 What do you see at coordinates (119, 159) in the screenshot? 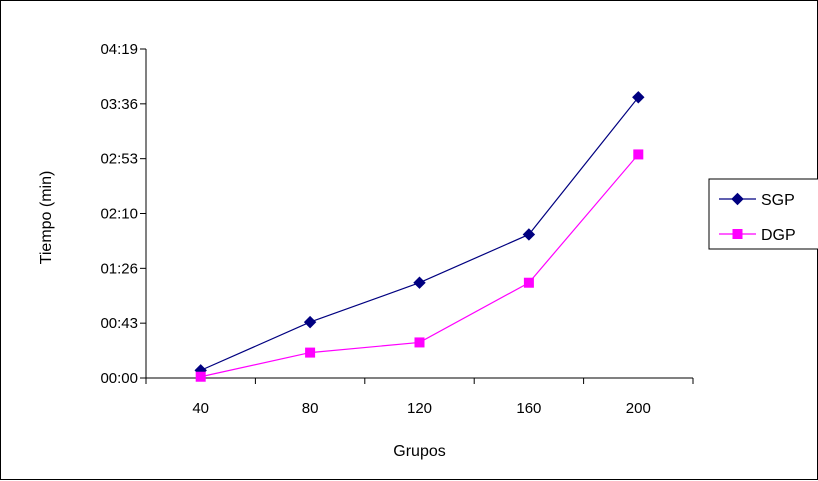
I see `y-tick-label: 02:53` at bounding box center [119, 159].